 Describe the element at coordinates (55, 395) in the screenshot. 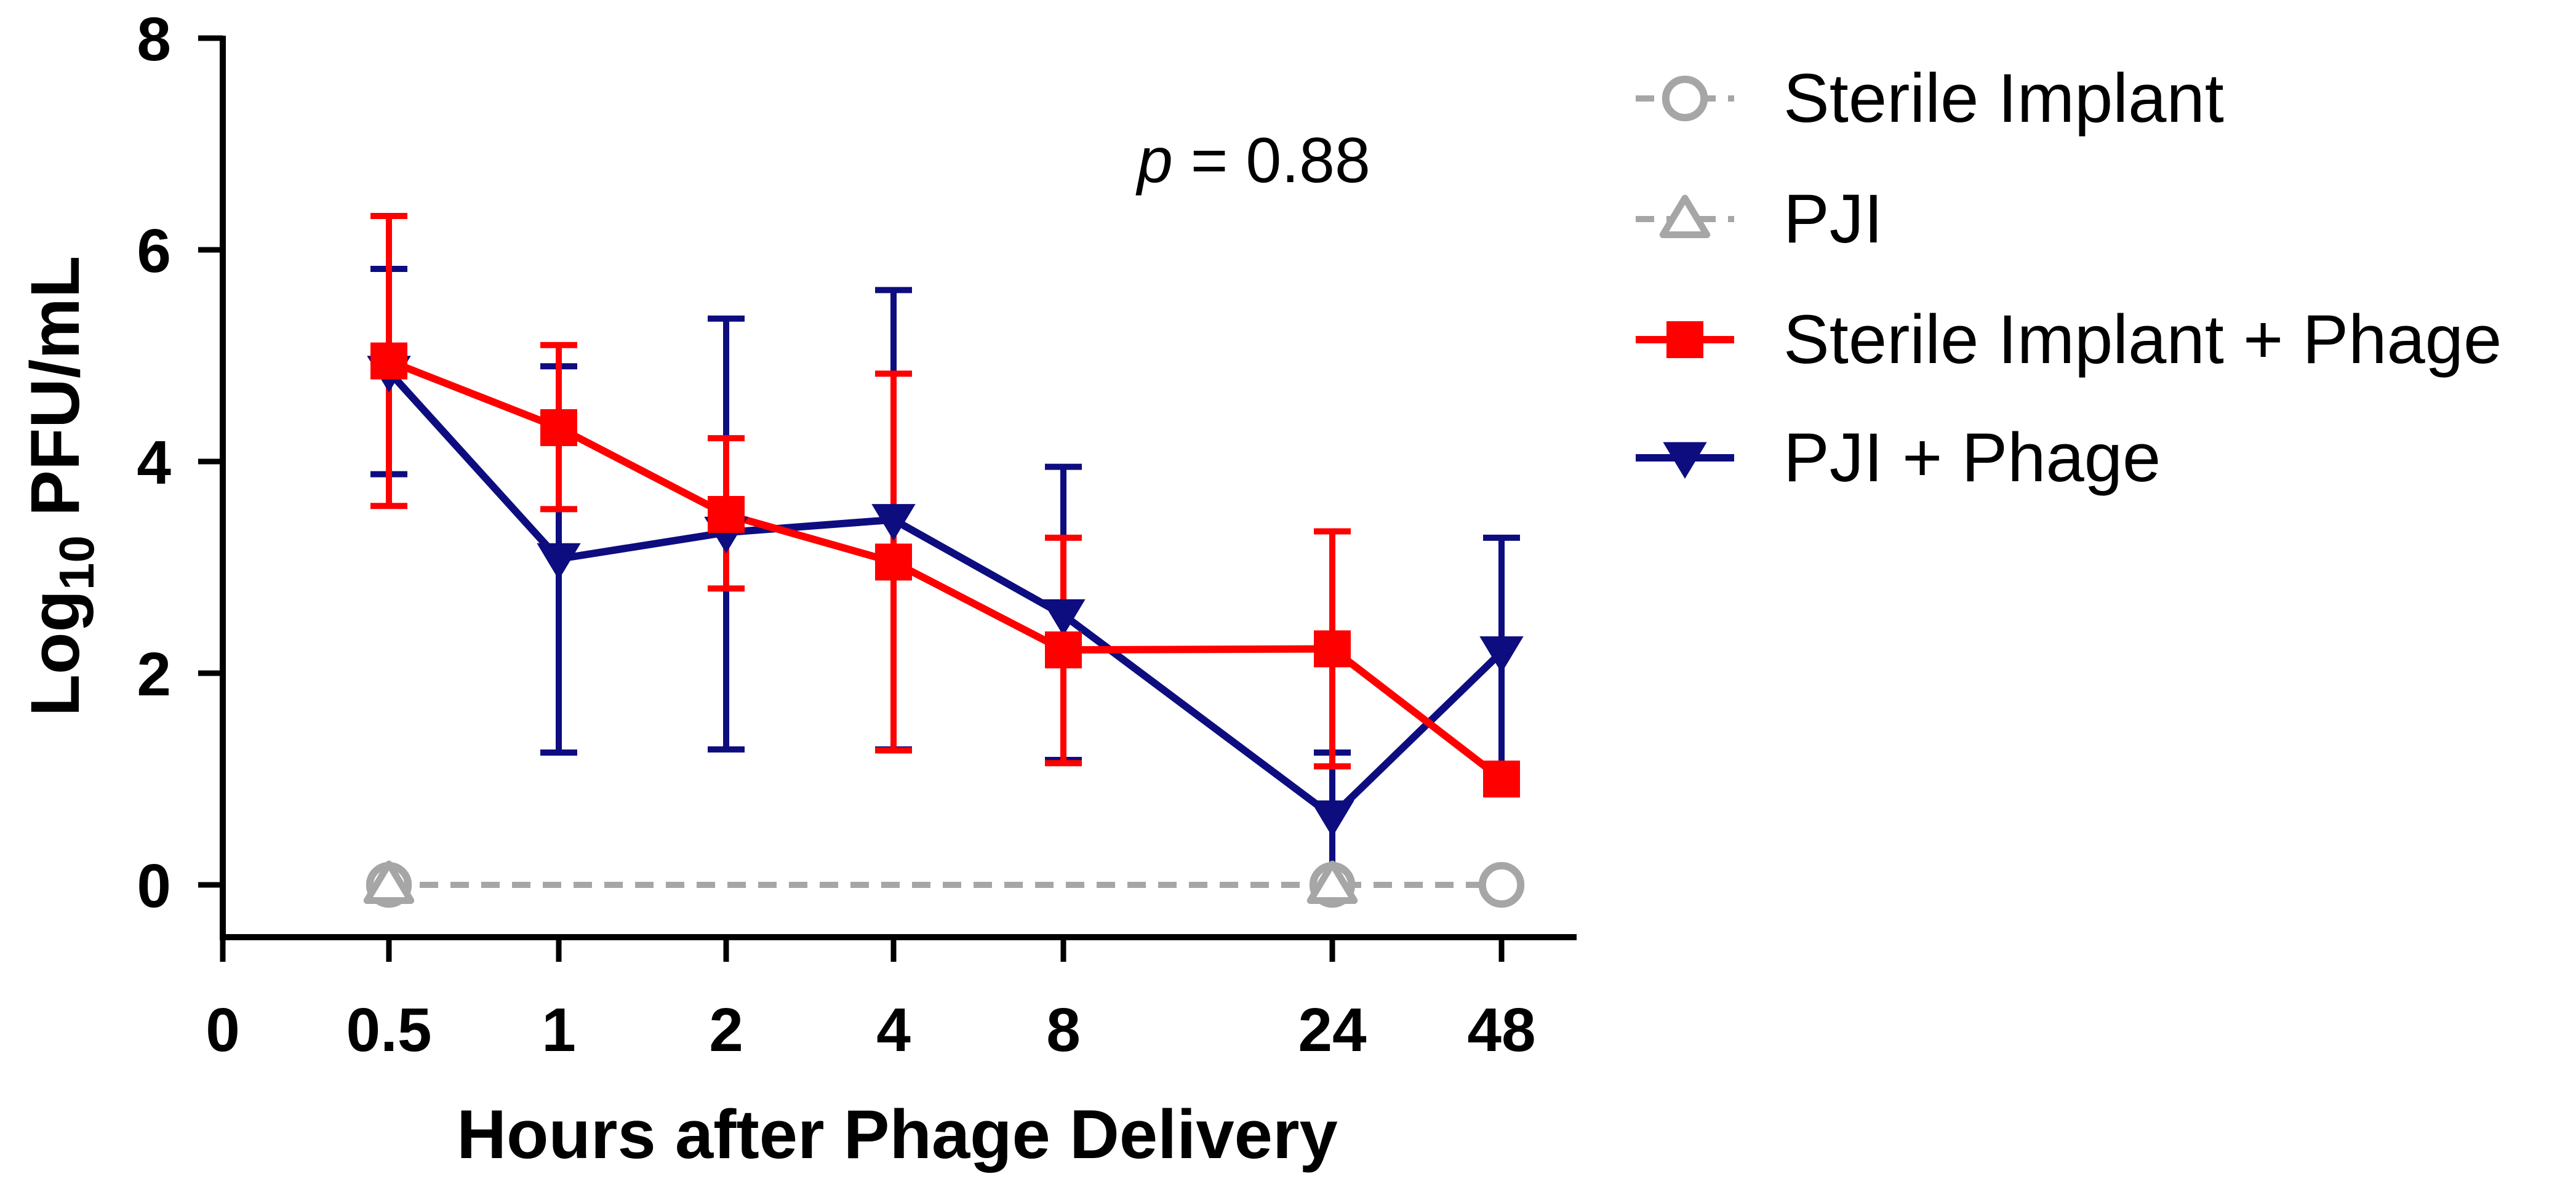

I see `y-axis-title-suffix: PFU/mL` at that location.